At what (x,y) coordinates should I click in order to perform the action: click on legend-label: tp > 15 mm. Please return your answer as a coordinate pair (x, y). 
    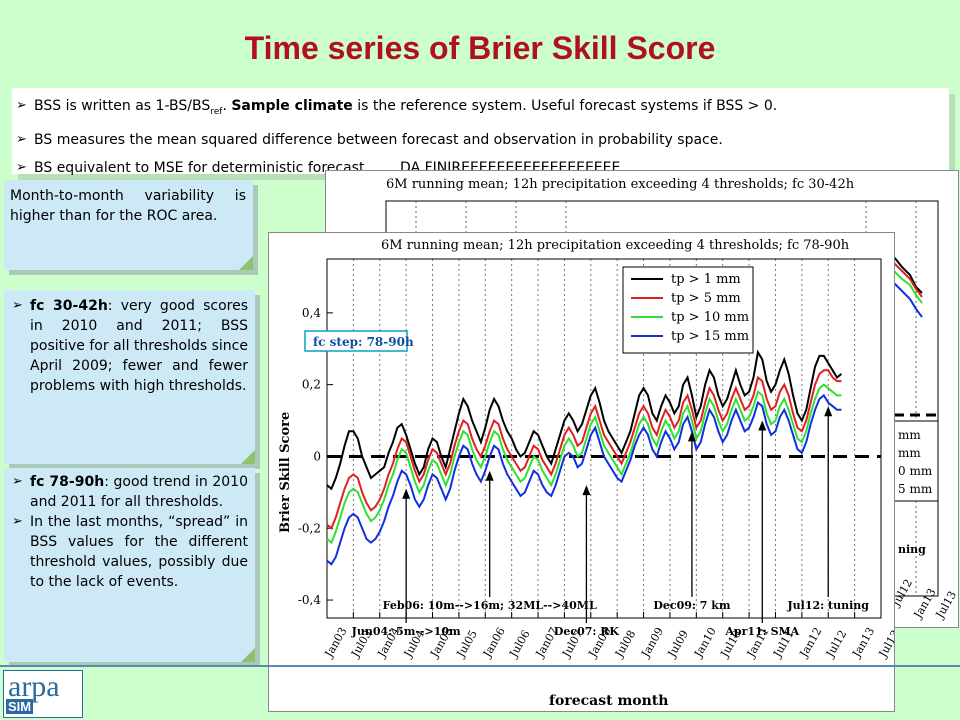
    Looking at the image, I should click on (710, 336).